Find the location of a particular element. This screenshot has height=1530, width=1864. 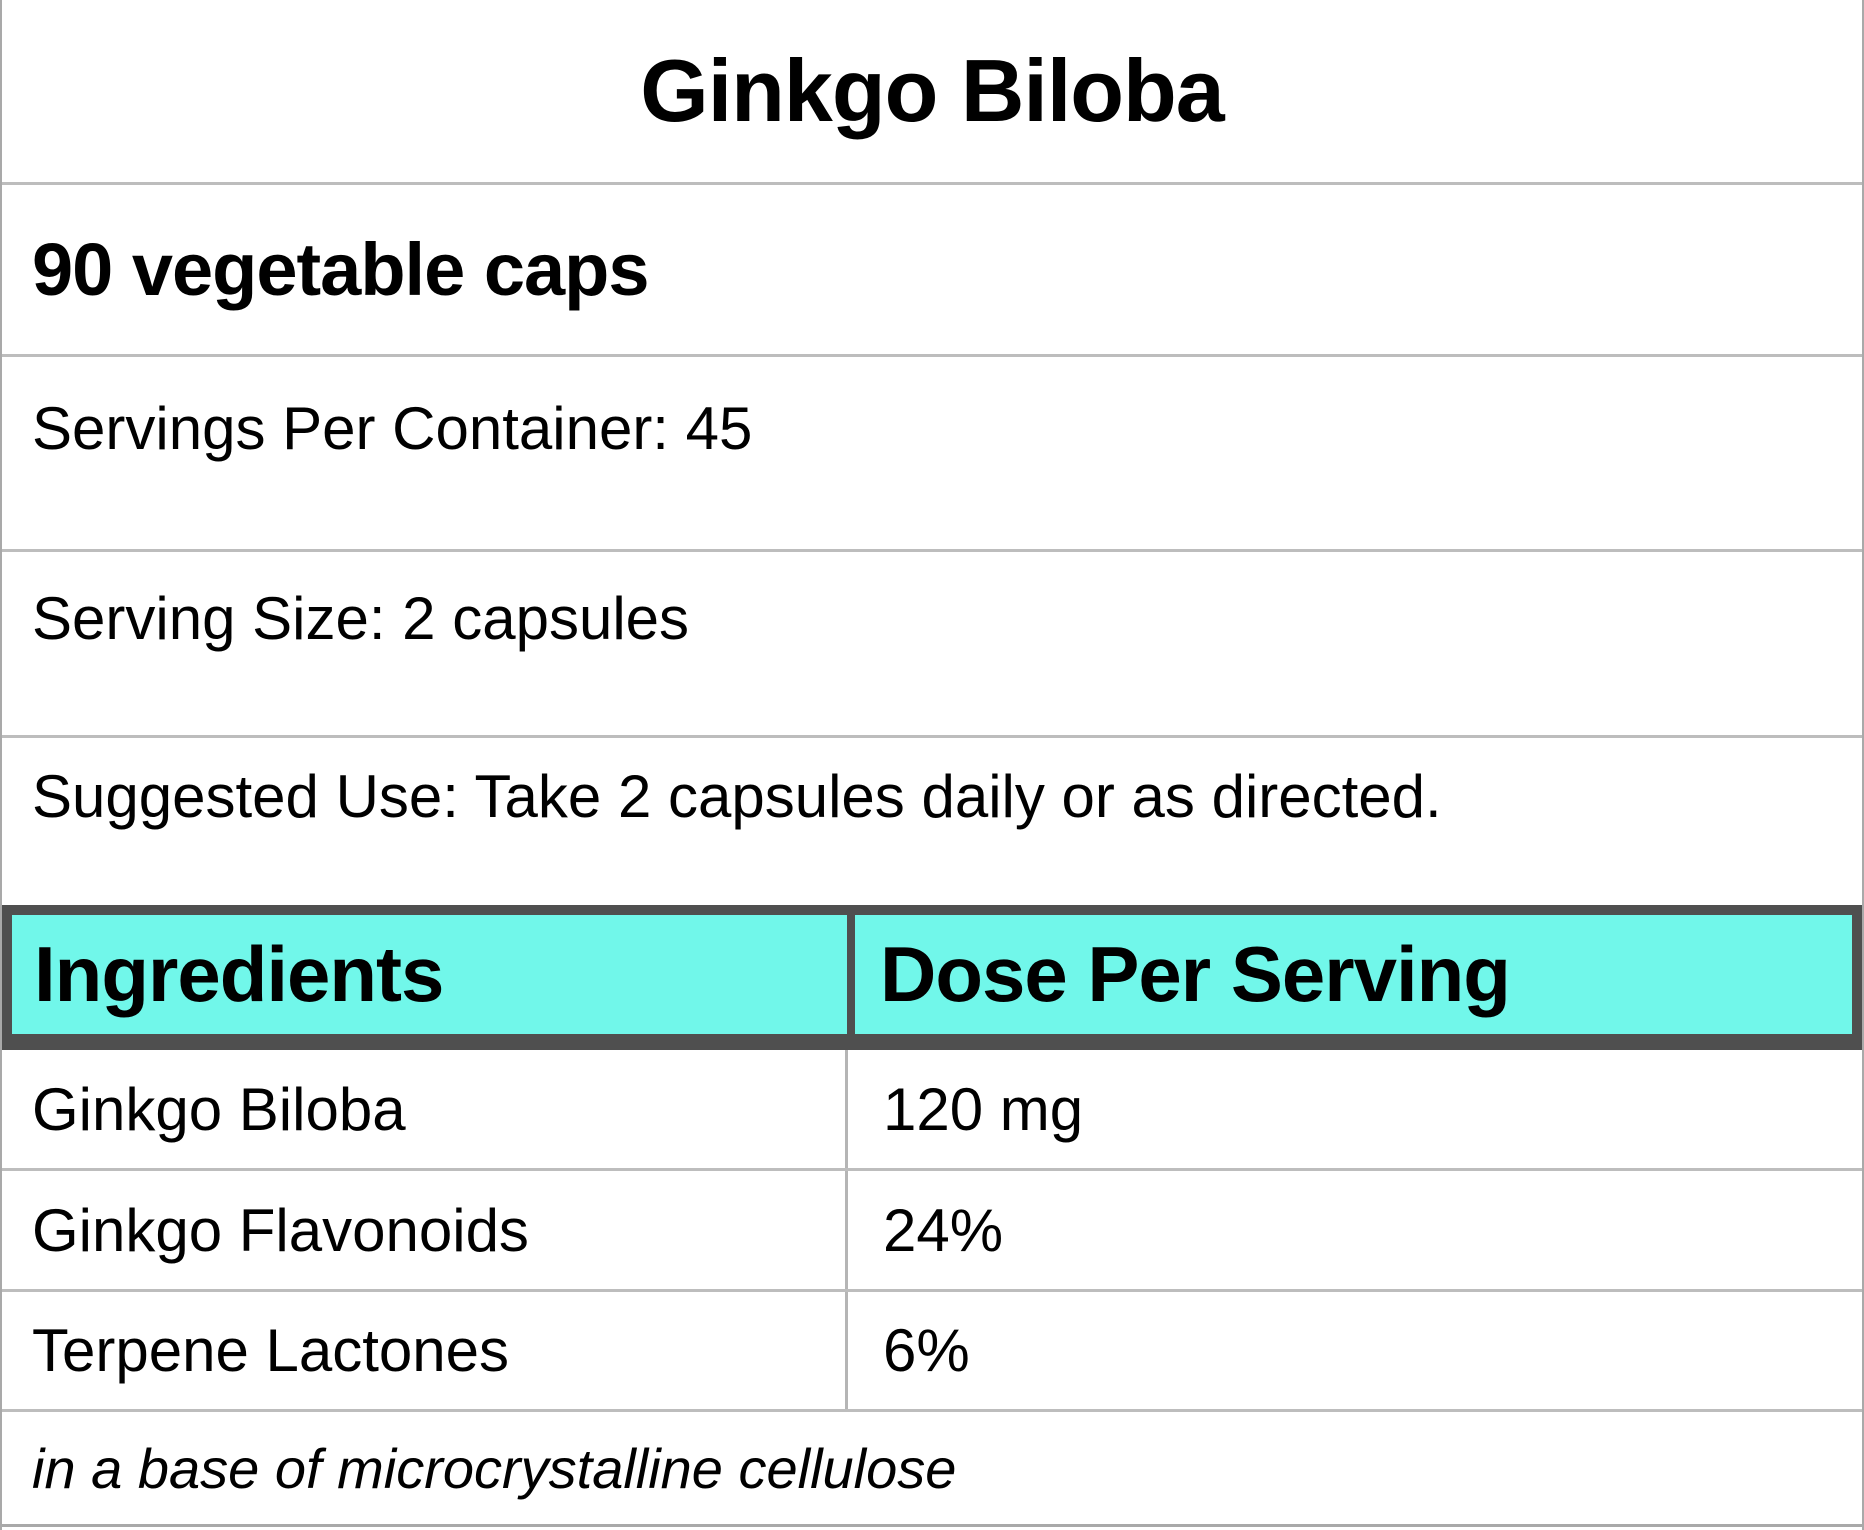

dose-per-serving-header-label: Dose Per Serving is located at coordinates (1195, 974).